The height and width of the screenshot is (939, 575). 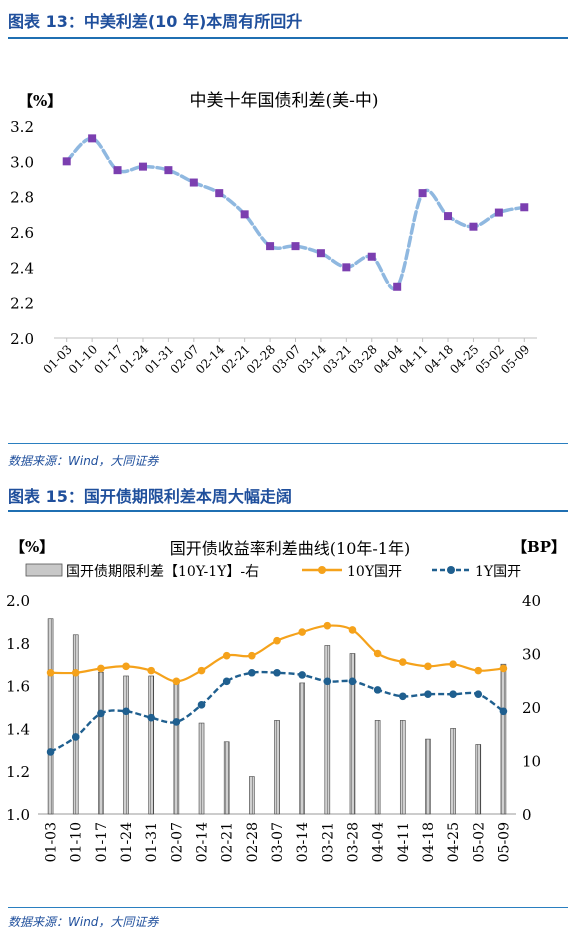 What do you see at coordinates (531, 762) in the screenshot?
I see `chart-15-right-tick-label: 10` at bounding box center [531, 762].